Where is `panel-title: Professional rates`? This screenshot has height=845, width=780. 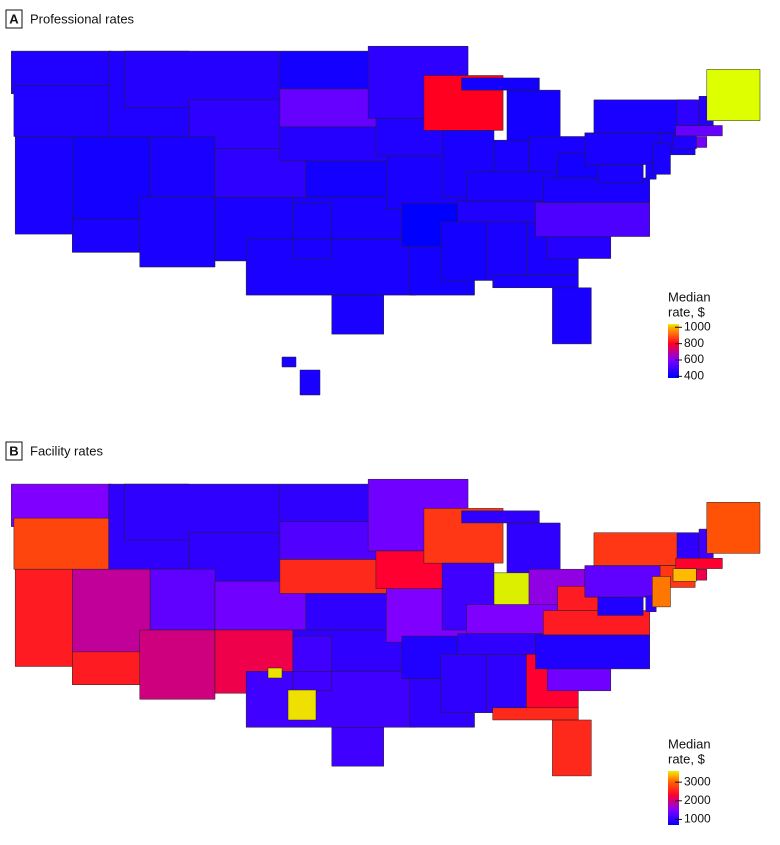 panel-title: Professional rates is located at coordinates (82, 18).